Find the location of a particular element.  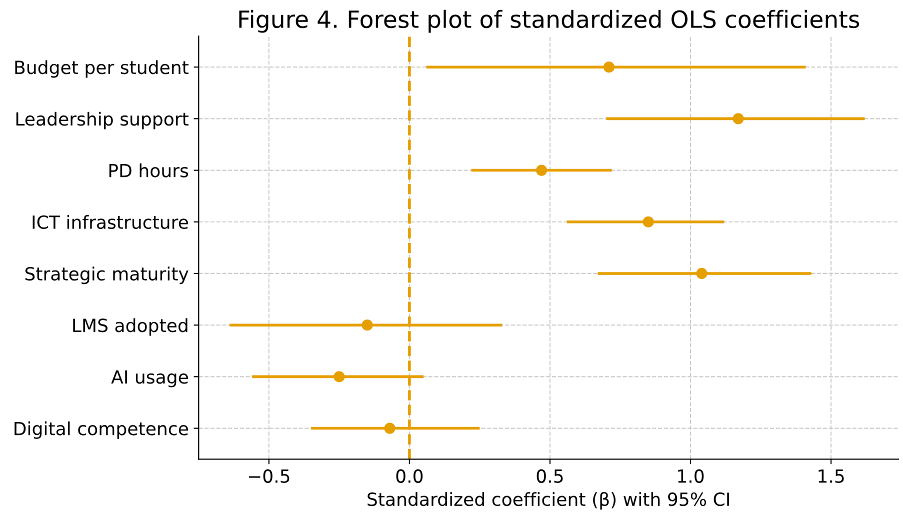

x-axis-title: Standardized coefficient (β) with 95% CI is located at coordinates (548, 501).